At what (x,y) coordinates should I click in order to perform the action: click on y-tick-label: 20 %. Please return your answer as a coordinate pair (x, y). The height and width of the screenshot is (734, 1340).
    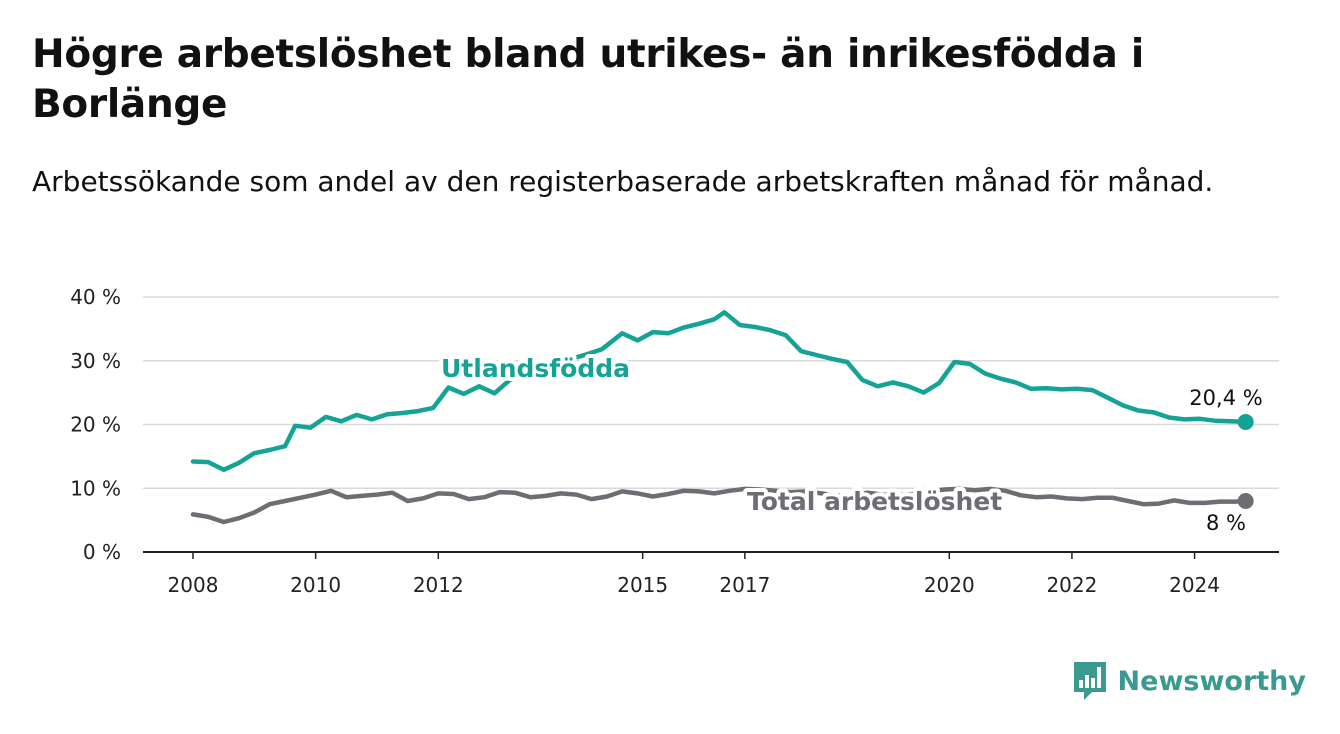
    Looking at the image, I should click on (95, 425).